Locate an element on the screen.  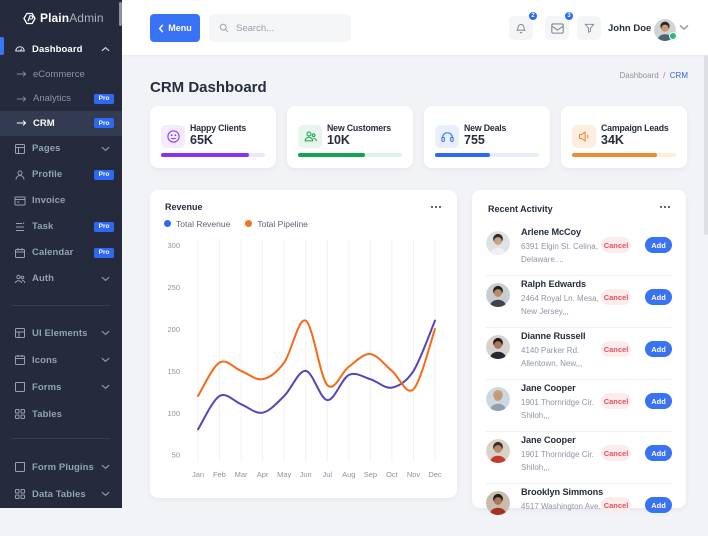
svg-text: 200 is located at coordinates (173, 329).